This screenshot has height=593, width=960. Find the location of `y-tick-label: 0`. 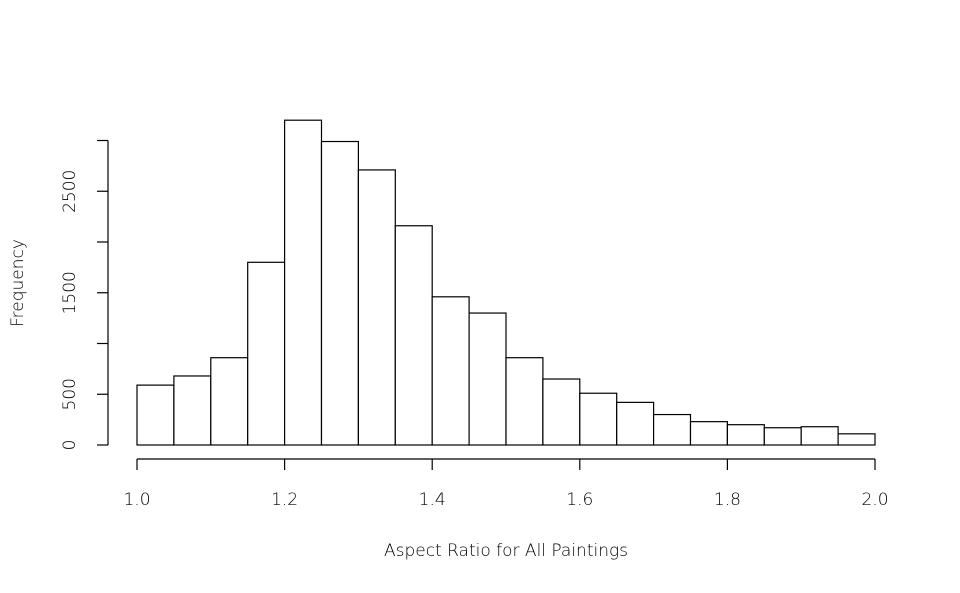

y-tick-label: 0 is located at coordinates (70, 445).